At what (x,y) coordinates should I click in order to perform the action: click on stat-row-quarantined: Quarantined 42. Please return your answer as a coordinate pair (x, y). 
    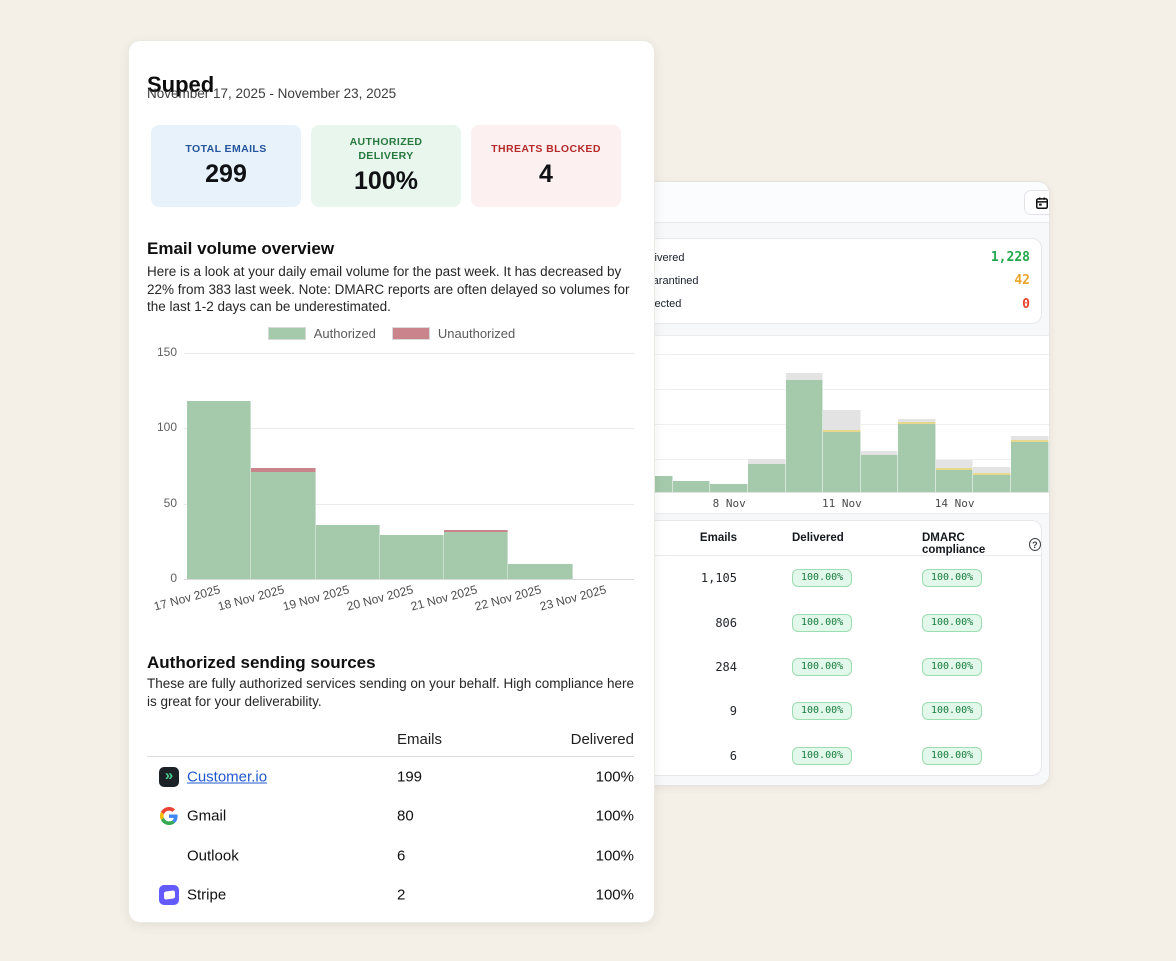
    Looking at the image, I should click on (834, 280).